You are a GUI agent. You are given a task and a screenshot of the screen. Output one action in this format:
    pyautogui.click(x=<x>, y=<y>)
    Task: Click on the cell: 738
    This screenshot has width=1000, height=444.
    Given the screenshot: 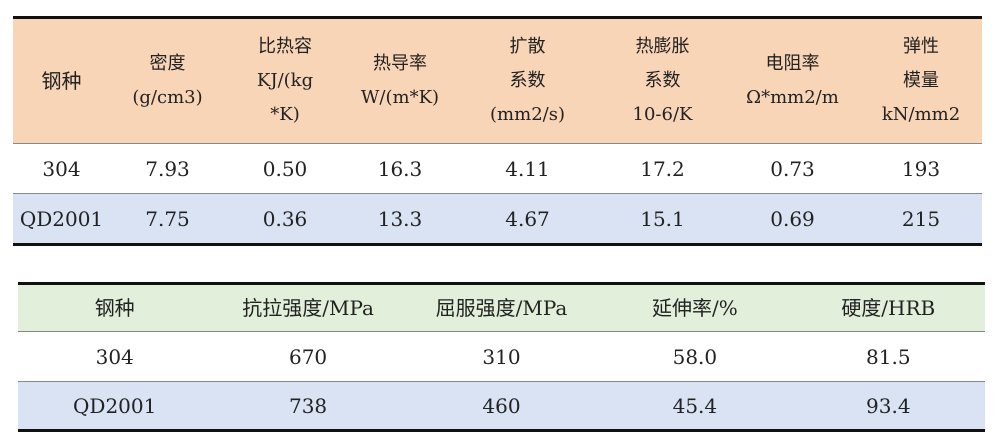 What is the action you would take?
    pyautogui.click(x=308, y=406)
    